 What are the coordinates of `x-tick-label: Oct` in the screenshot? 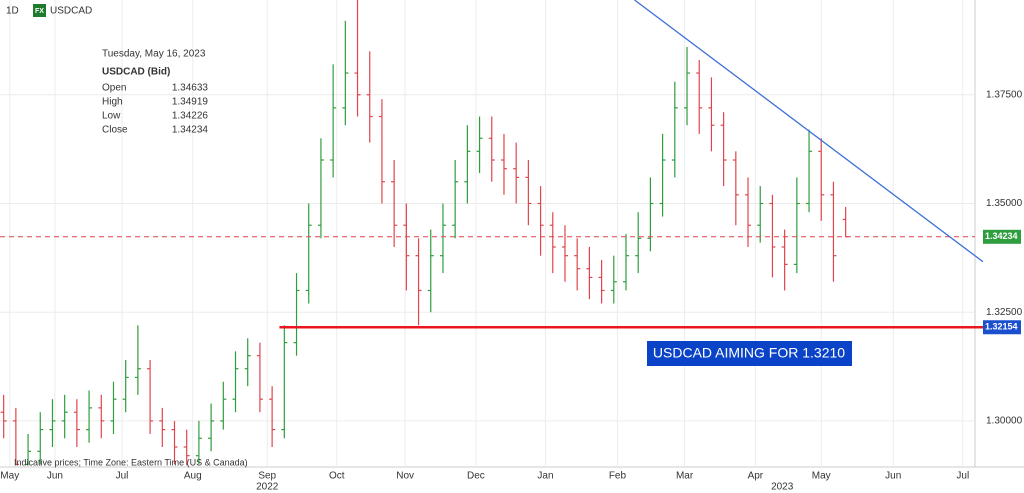 It's located at (337, 476).